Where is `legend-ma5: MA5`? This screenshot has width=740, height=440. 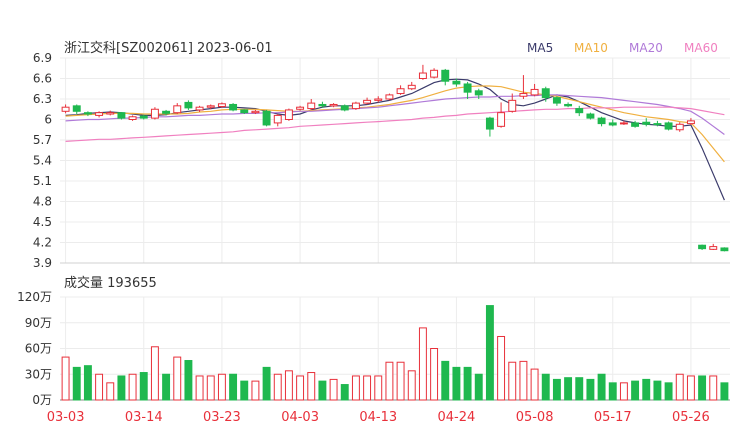
legend-ma5: MA5 is located at coordinates (540, 48).